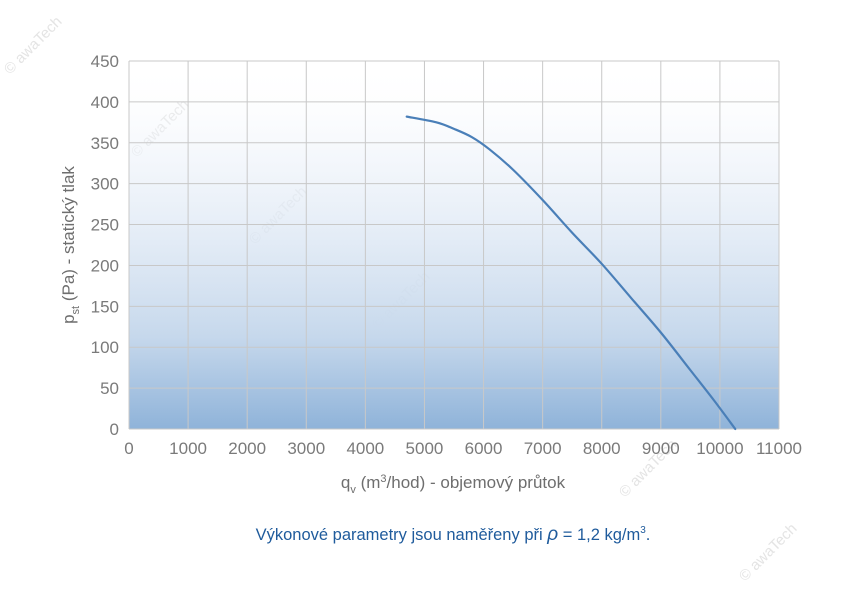 The width and height of the screenshot is (857, 600). What do you see at coordinates (383, 479) in the screenshot?
I see `x-axis-unit-sup: 3` at bounding box center [383, 479].